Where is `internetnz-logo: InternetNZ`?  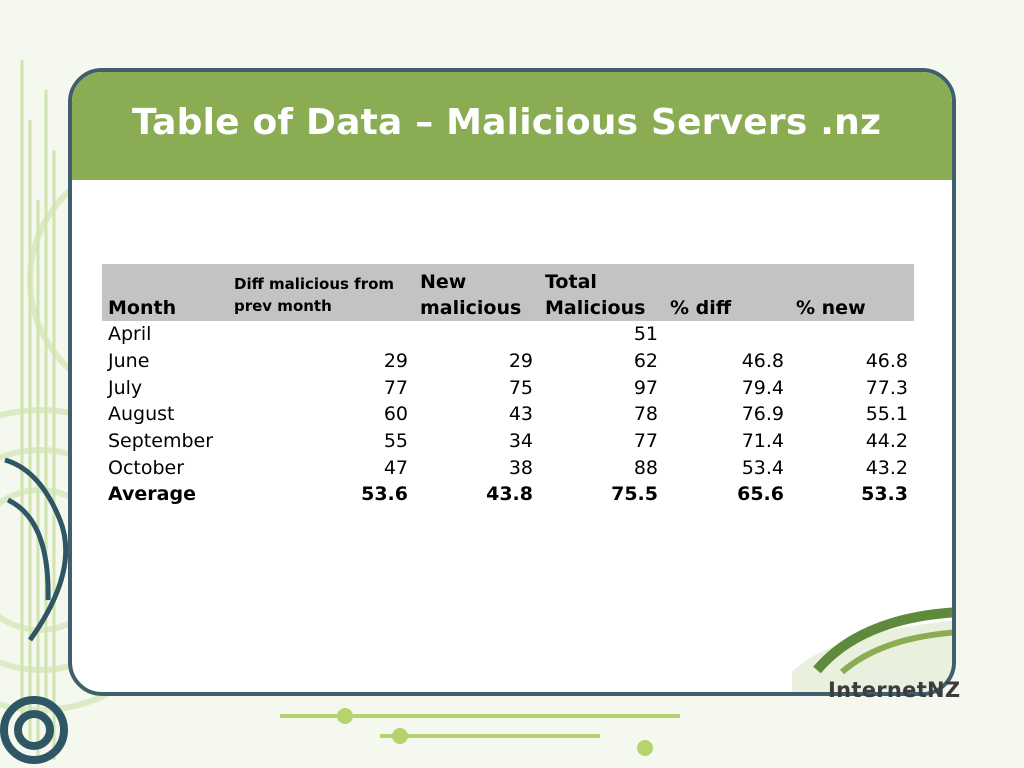
internetnz-logo: InternetNZ is located at coordinates (894, 690).